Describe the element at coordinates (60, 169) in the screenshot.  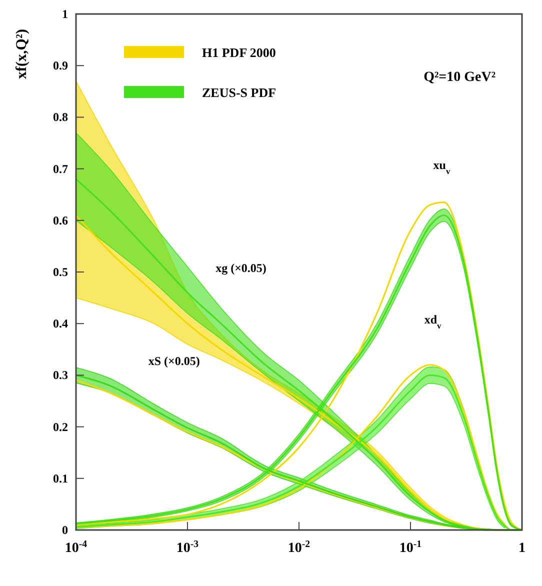
I see `y-tick-label: 0.7` at that location.